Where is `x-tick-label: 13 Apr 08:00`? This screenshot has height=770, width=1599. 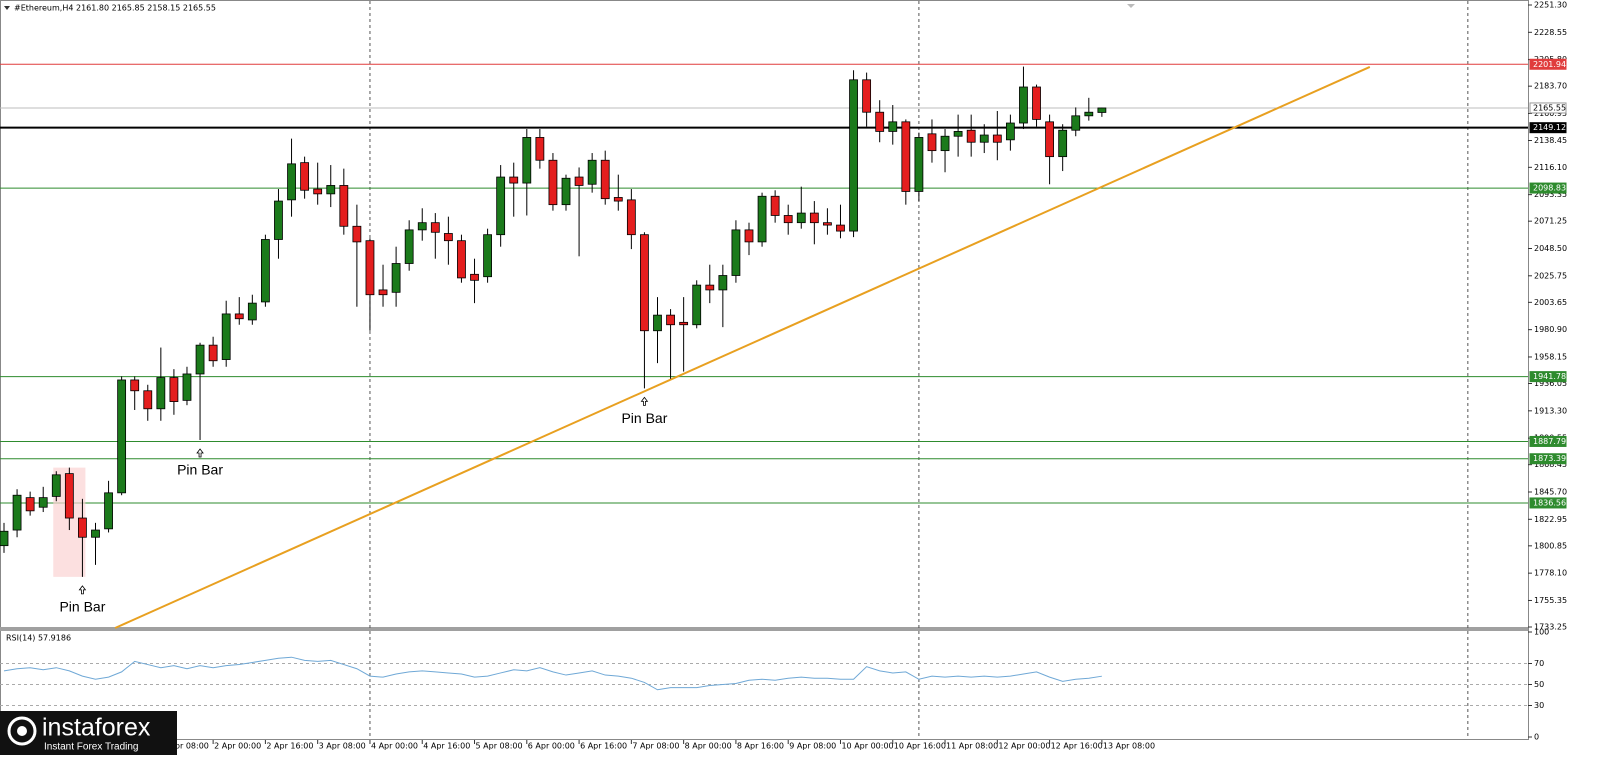
x-tick-label: 13 Apr 08:00 is located at coordinates (1129, 746).